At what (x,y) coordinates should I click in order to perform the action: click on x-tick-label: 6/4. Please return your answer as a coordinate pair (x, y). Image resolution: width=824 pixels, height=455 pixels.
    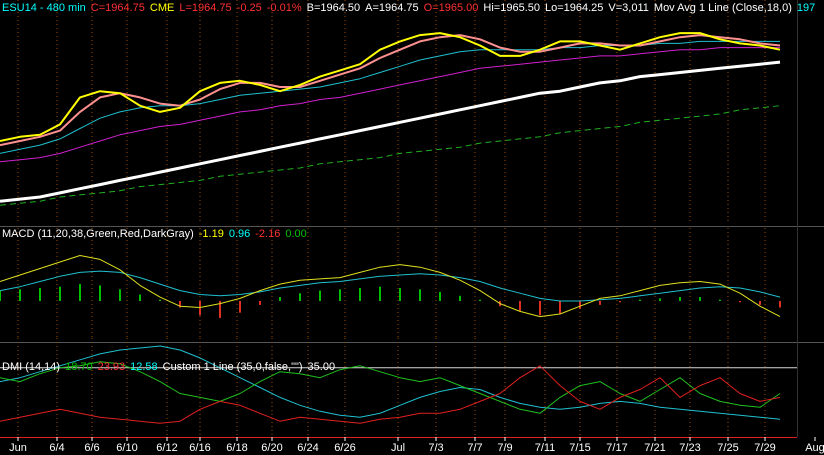
    Looking at the image, I should click on (56, 448).